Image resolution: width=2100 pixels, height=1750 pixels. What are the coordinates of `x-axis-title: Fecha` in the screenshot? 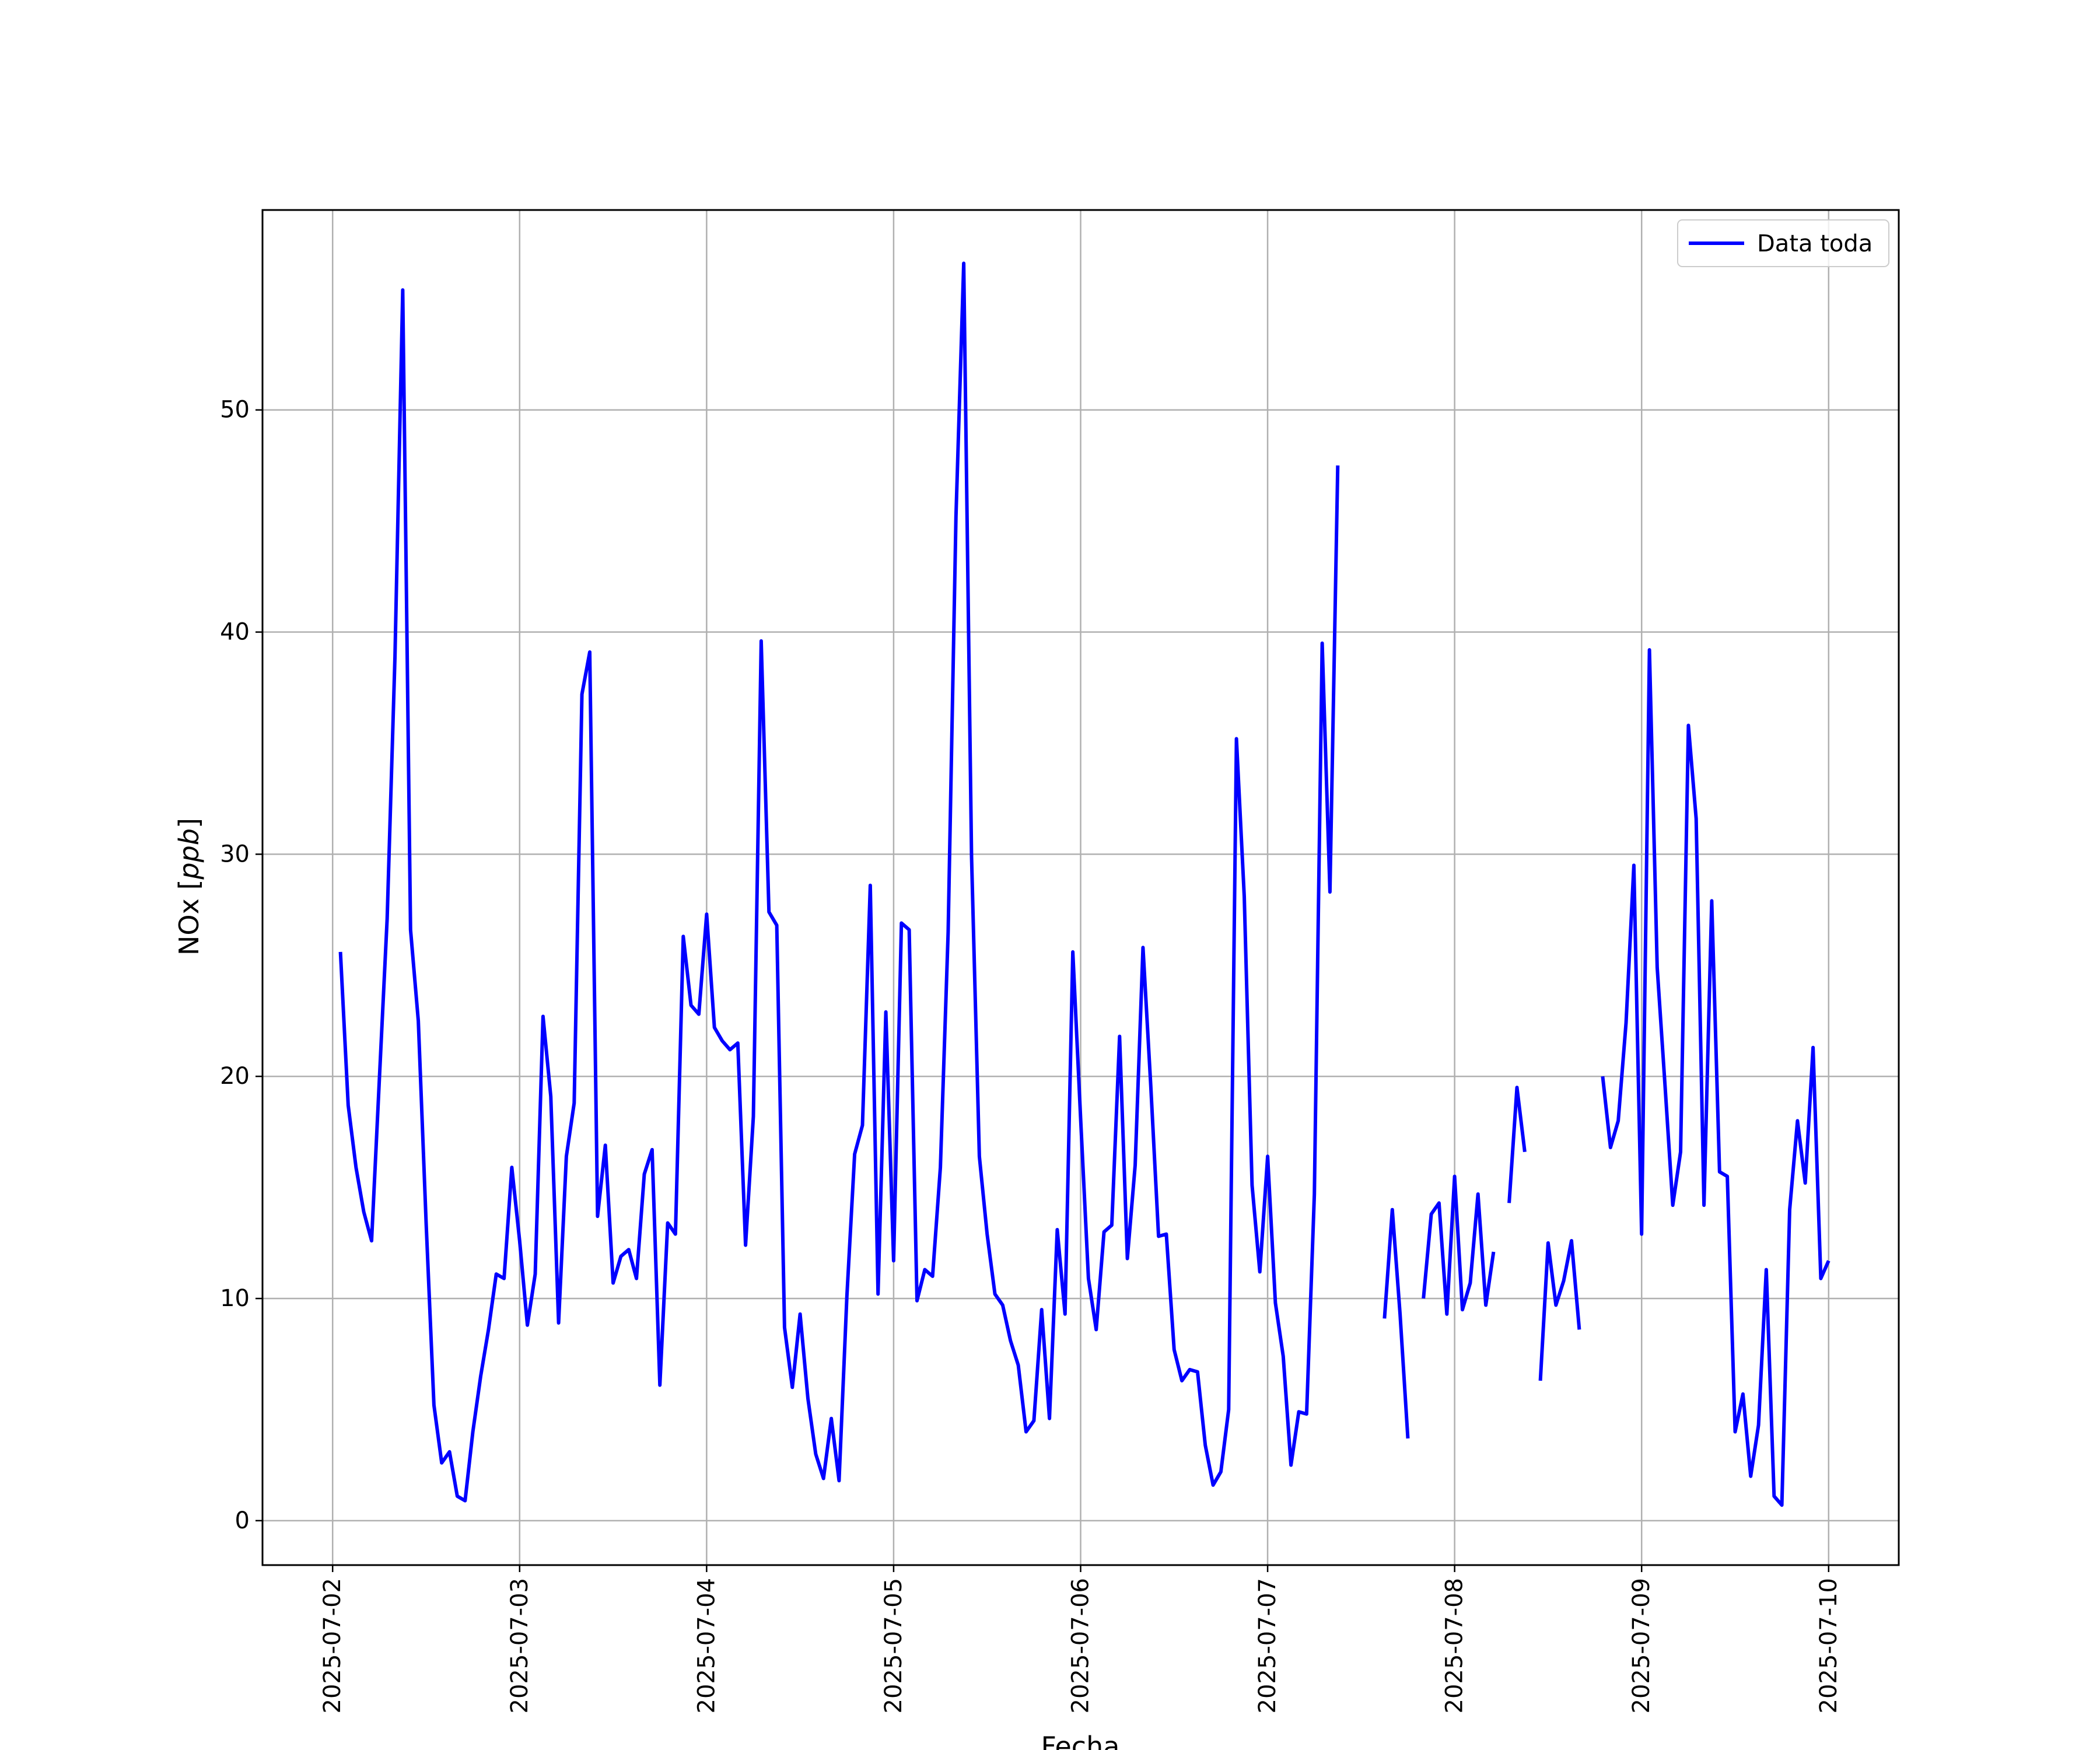 It's located at (1080, 1740).